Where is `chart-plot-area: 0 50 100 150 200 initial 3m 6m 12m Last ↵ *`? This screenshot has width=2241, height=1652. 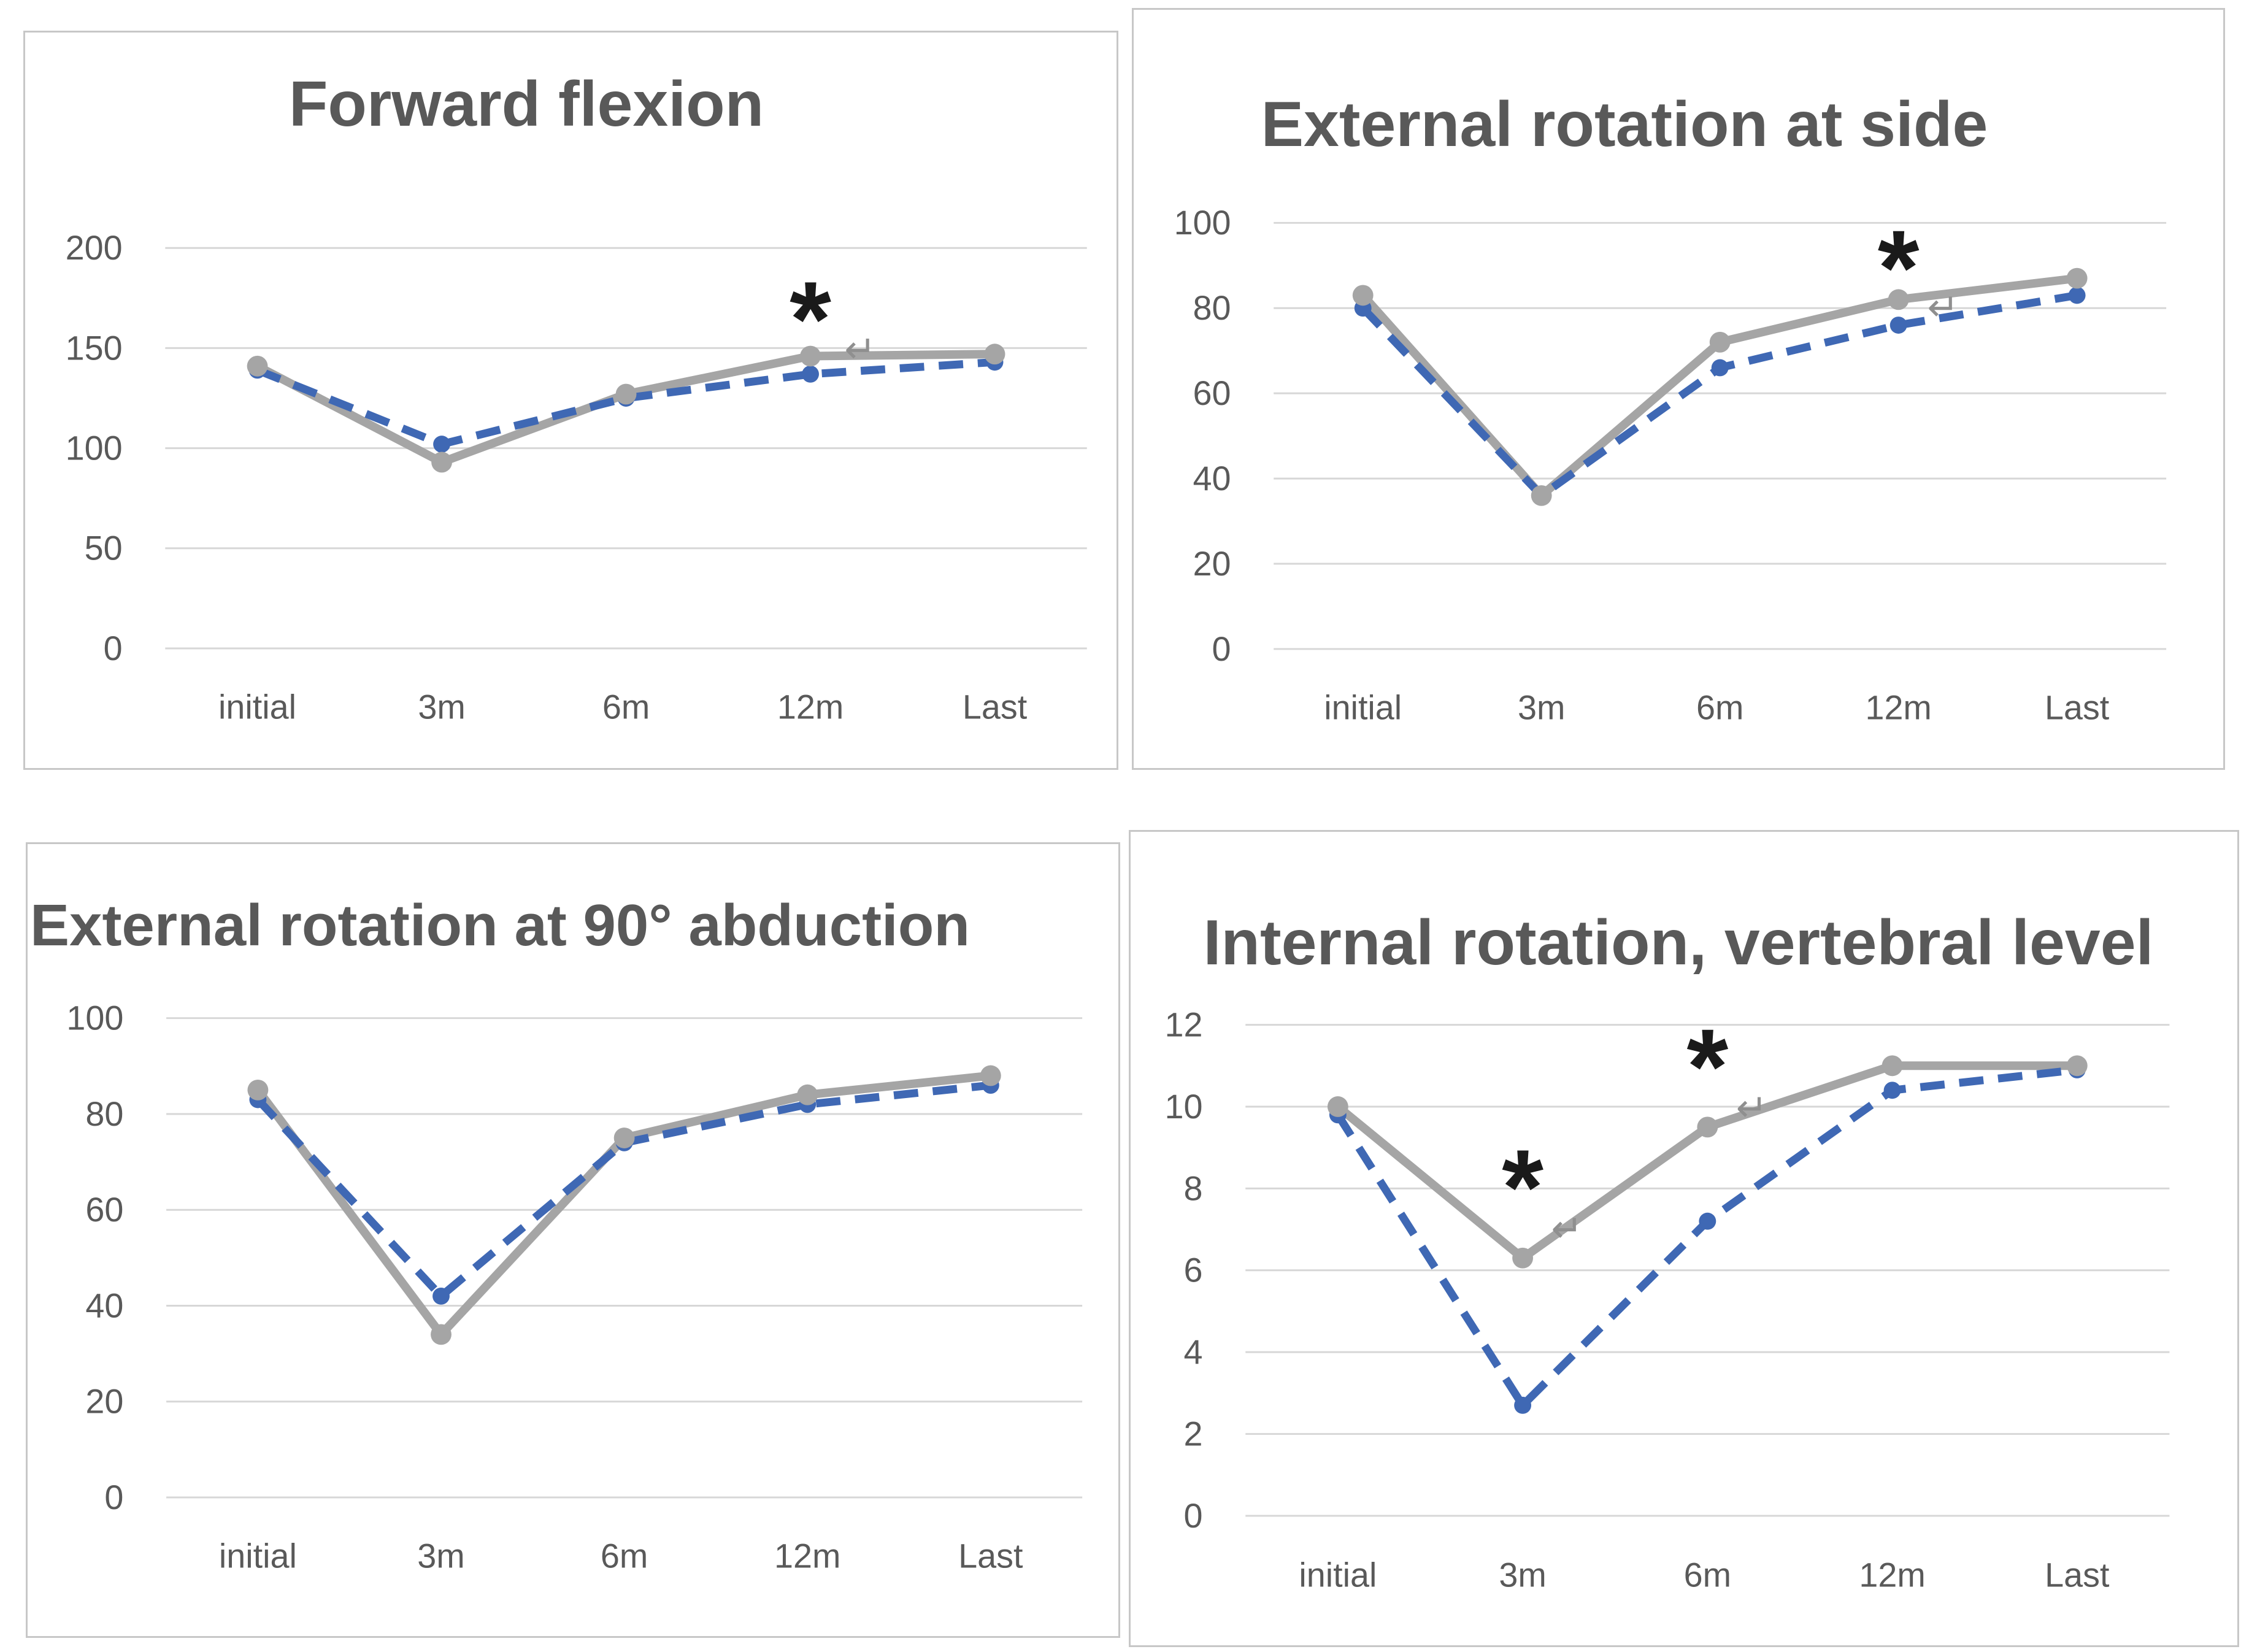
chart-plot-area: 0 50 100 150 200 initial 3m 6m 12m Last ↵ * is located at coordinates (577, 477).